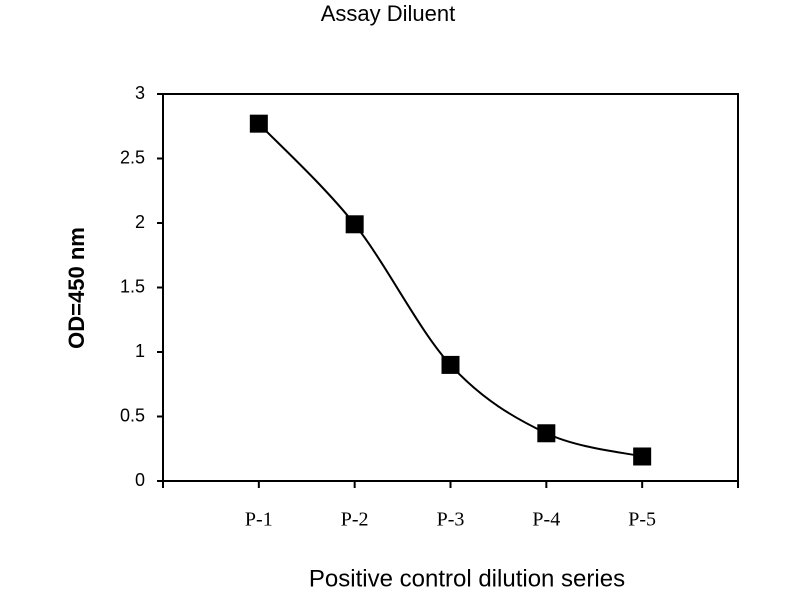  Describe the element at coordinates (451, 520) in the screenshot. I see `x-tick-label: P-3` at that location.